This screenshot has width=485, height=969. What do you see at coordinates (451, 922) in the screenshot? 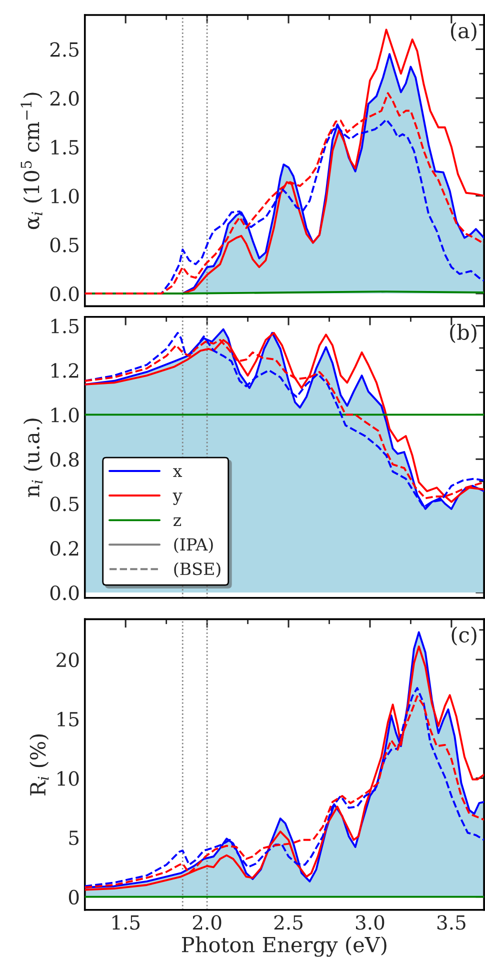
I see `x-tick-label: 3.5` at bounding box center [451, 922].